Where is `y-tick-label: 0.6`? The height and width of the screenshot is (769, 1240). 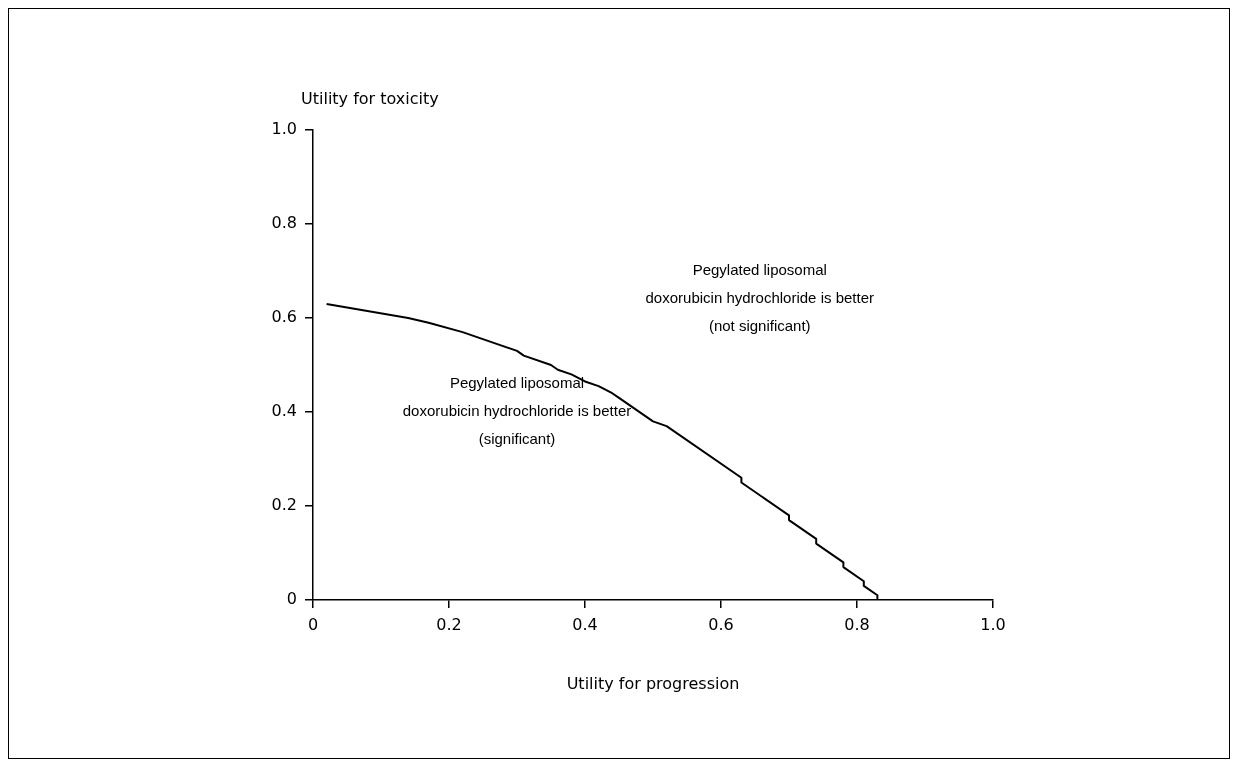
y-tick-label: 0.6 is located at coordinates (284, 317).